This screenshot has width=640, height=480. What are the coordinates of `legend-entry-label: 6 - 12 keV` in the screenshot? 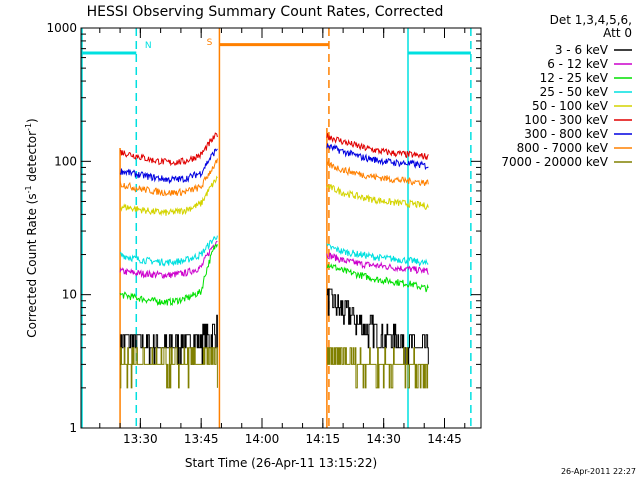 It's located at (578, 64).